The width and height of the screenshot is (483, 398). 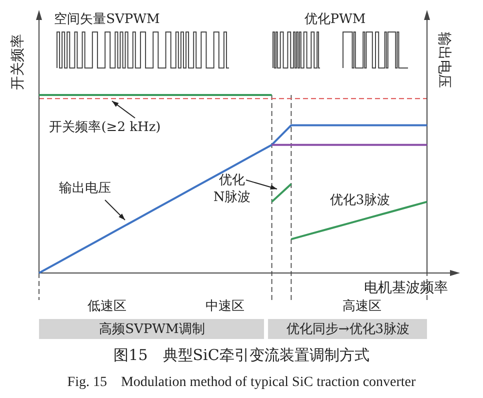 What do you see at coordinates (107, 19) in the screenshot?
I see `text: 空间矢量SVPWM` at bounding box center [107, 19].